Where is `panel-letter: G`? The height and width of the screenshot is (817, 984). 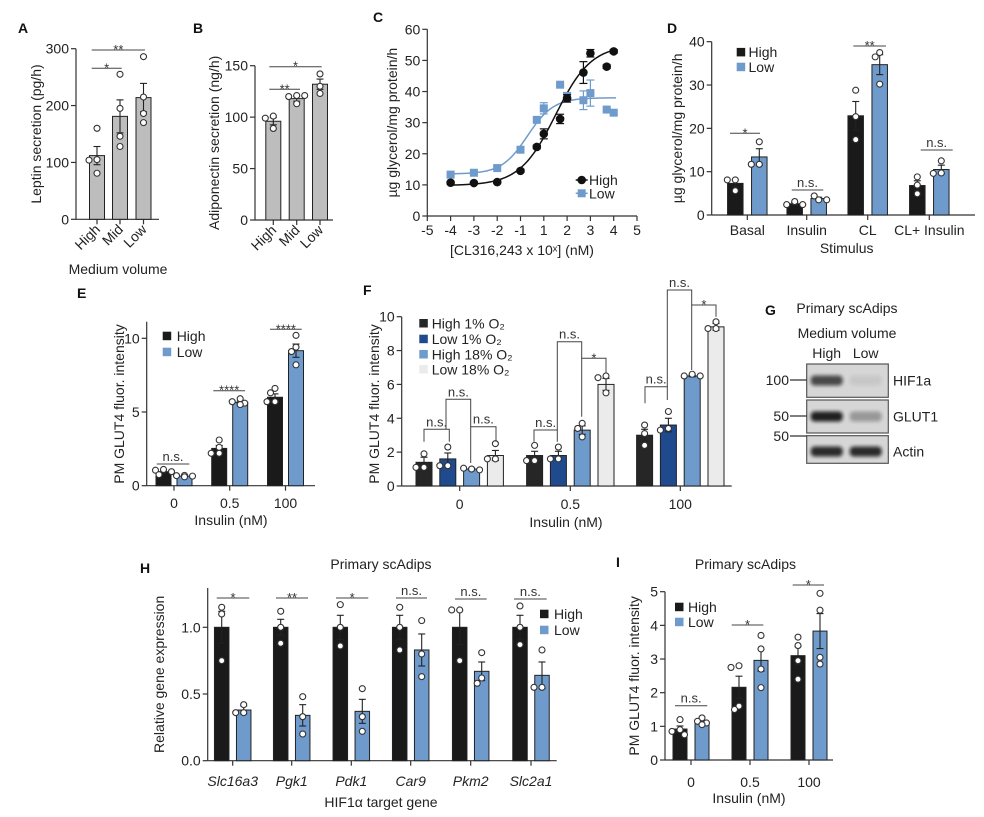
panel-letter: G is located at coordinates (770, 310).